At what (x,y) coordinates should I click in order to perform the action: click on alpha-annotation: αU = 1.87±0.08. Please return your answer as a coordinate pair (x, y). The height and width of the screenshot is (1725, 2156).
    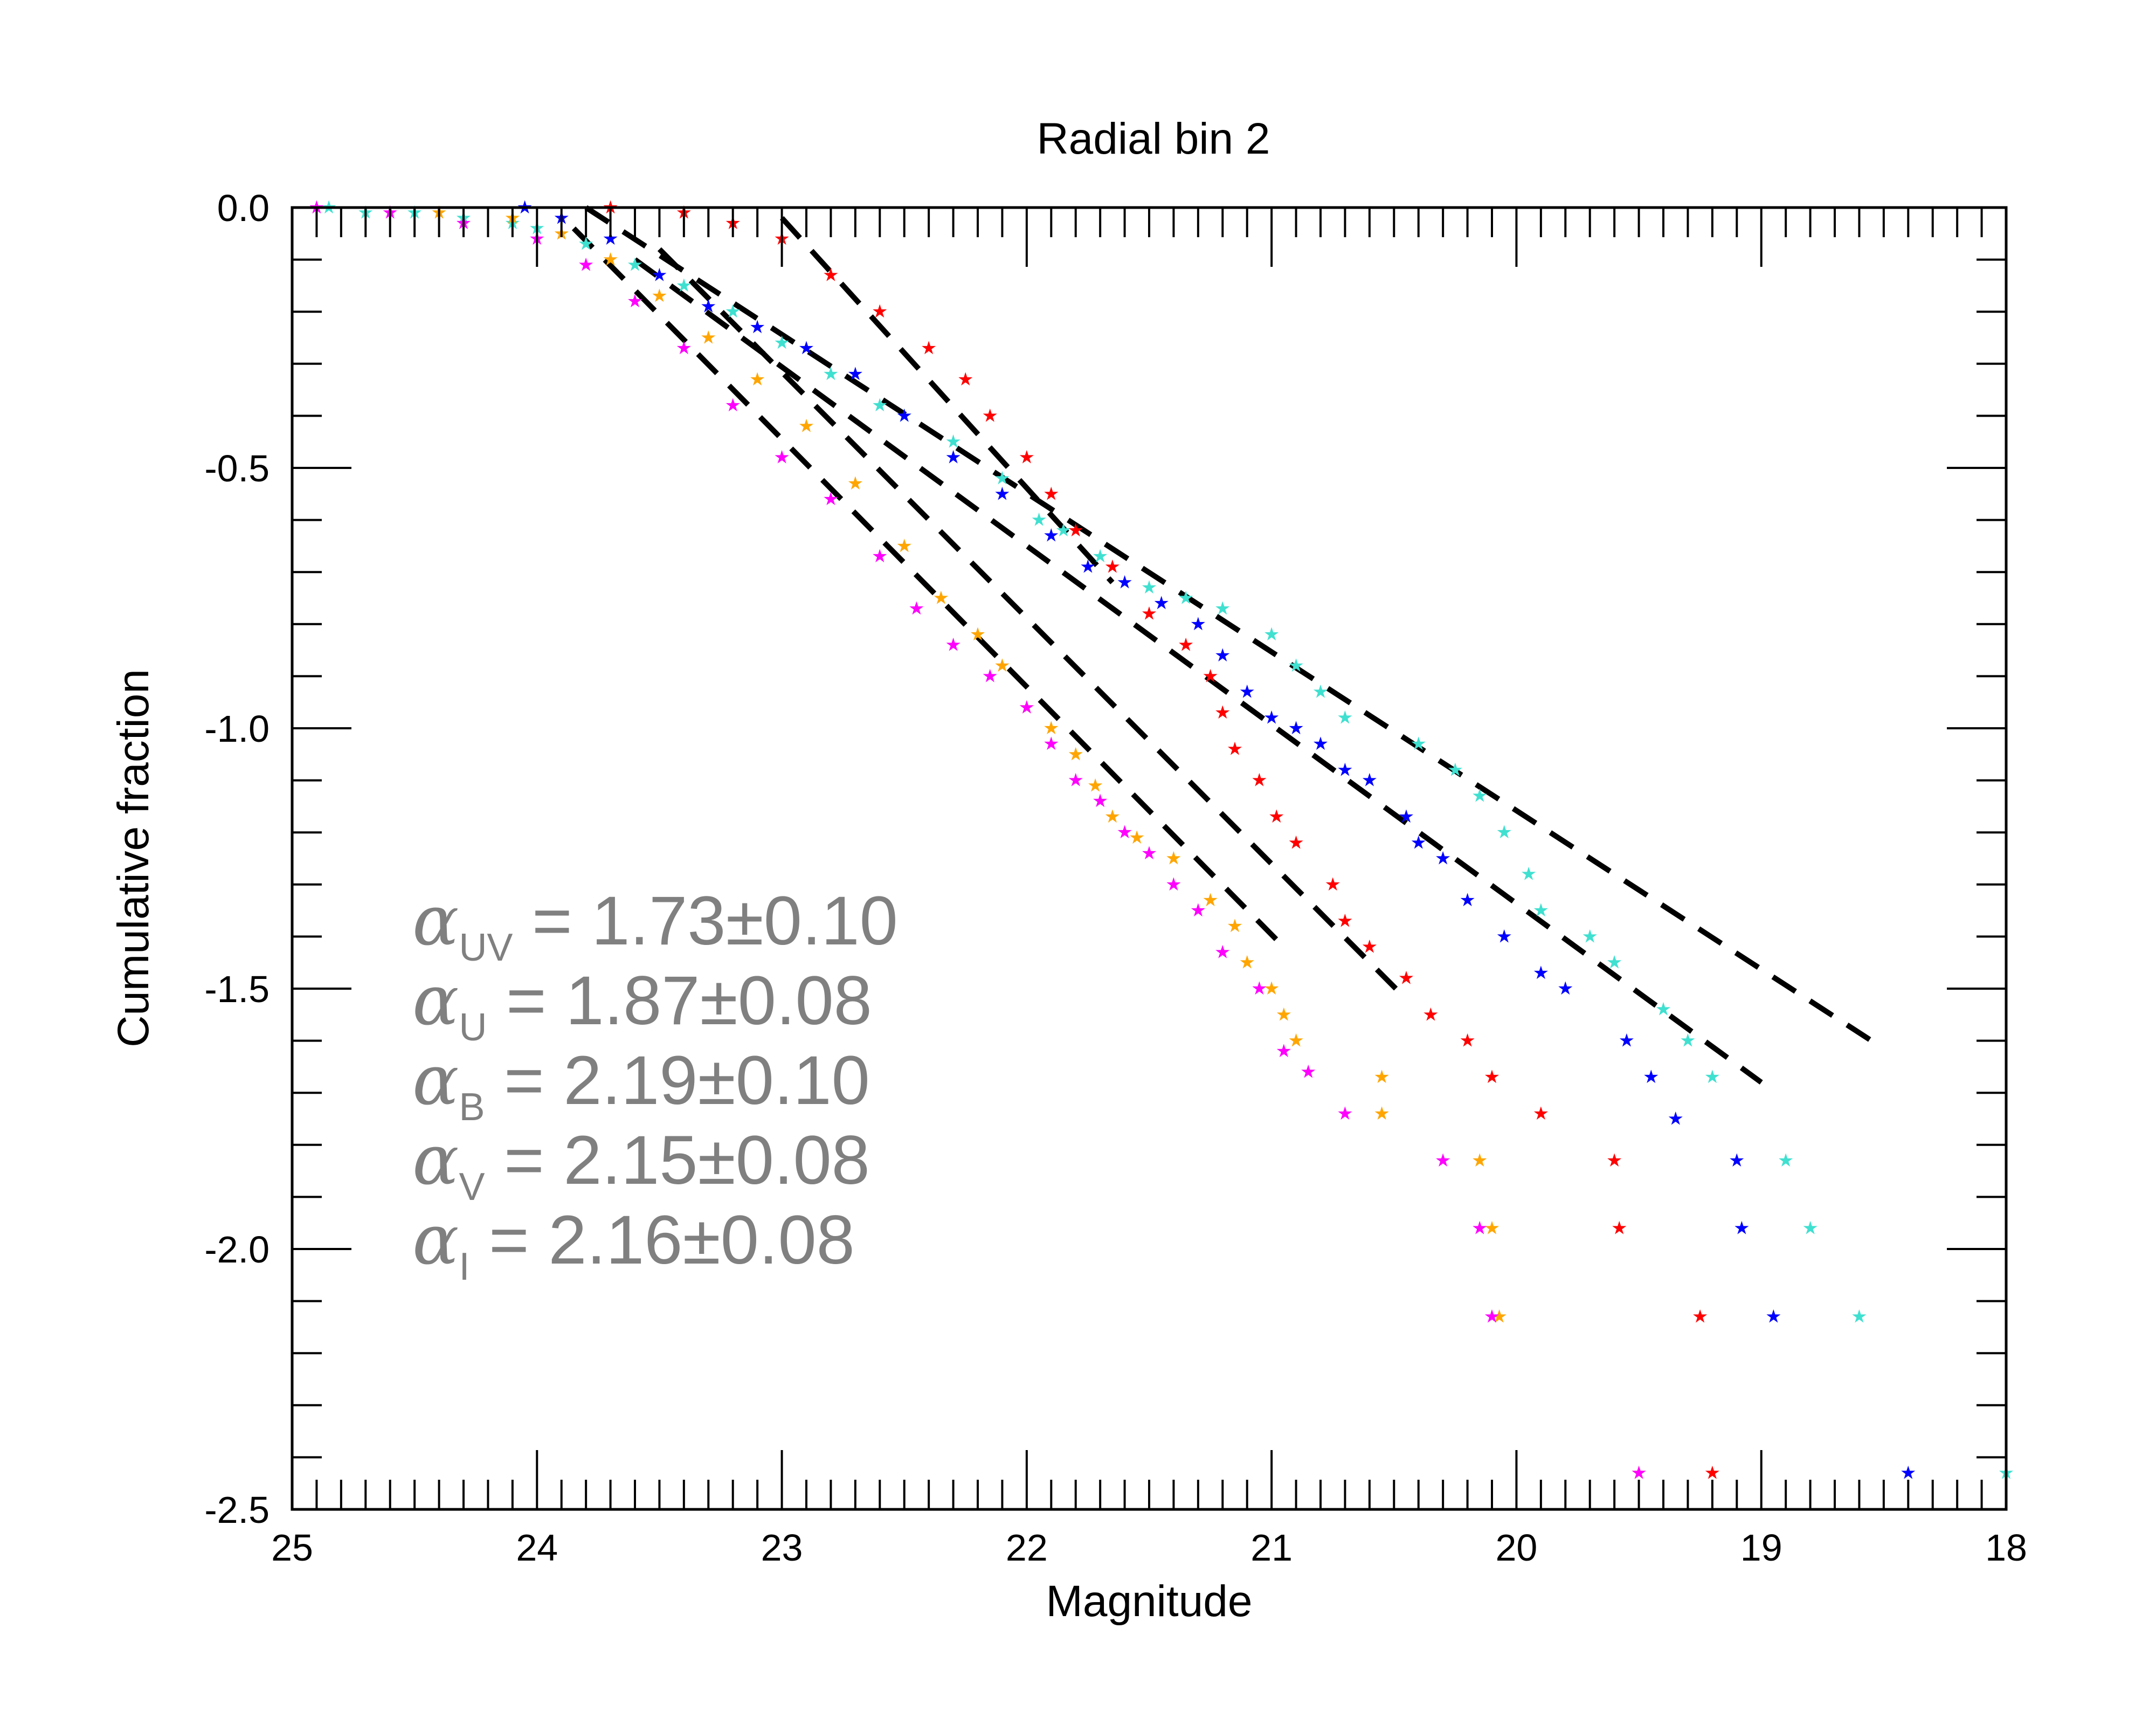
    Looking at the image, I should click on (642, 1005).